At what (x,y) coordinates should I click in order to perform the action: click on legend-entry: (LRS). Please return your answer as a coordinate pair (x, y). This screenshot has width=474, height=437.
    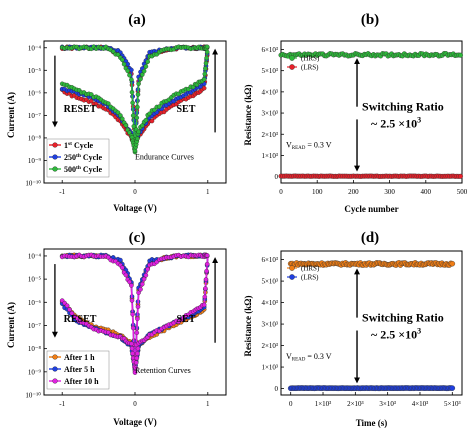
    Looking at the image, I should click on (310, 68).